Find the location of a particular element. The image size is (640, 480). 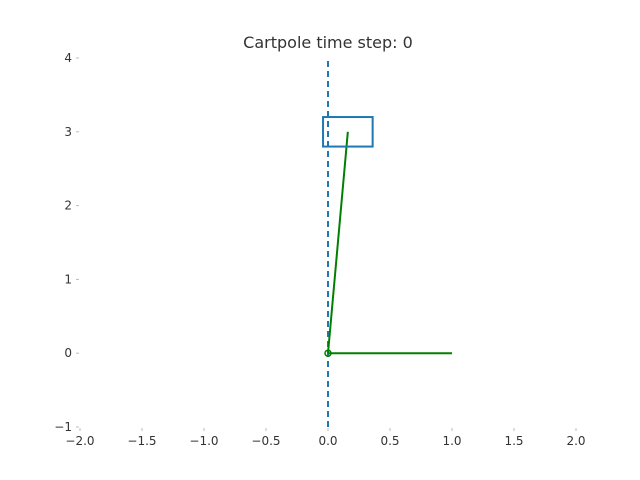

y-tick-label: 1 is located at coordinates (68, 279).